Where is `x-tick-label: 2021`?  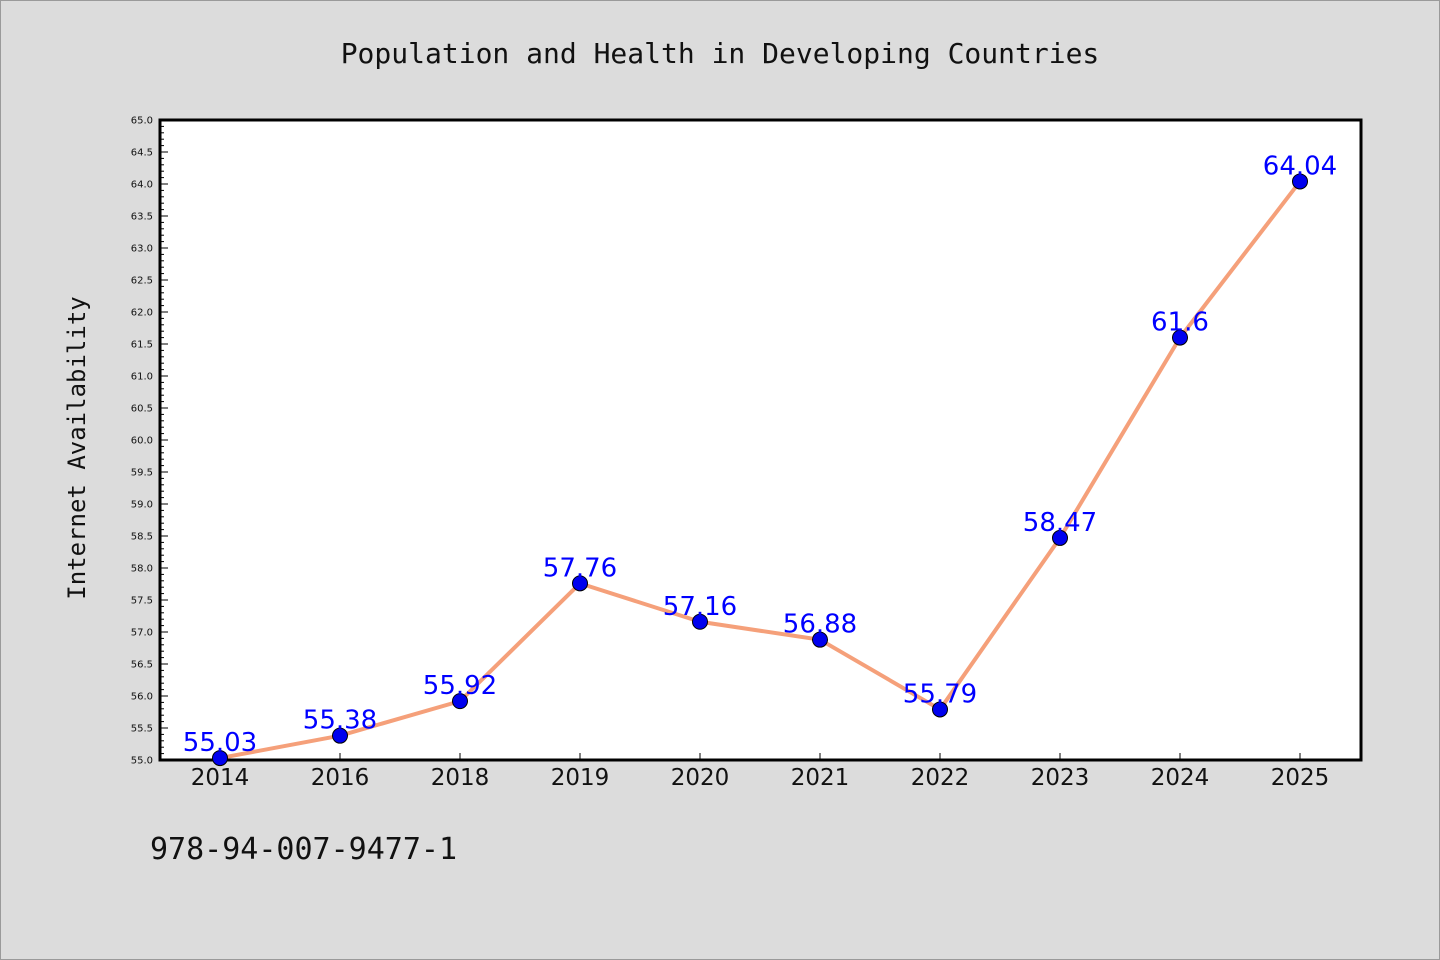 x-tick-label: 2021 is located at coordinates (820, 778).